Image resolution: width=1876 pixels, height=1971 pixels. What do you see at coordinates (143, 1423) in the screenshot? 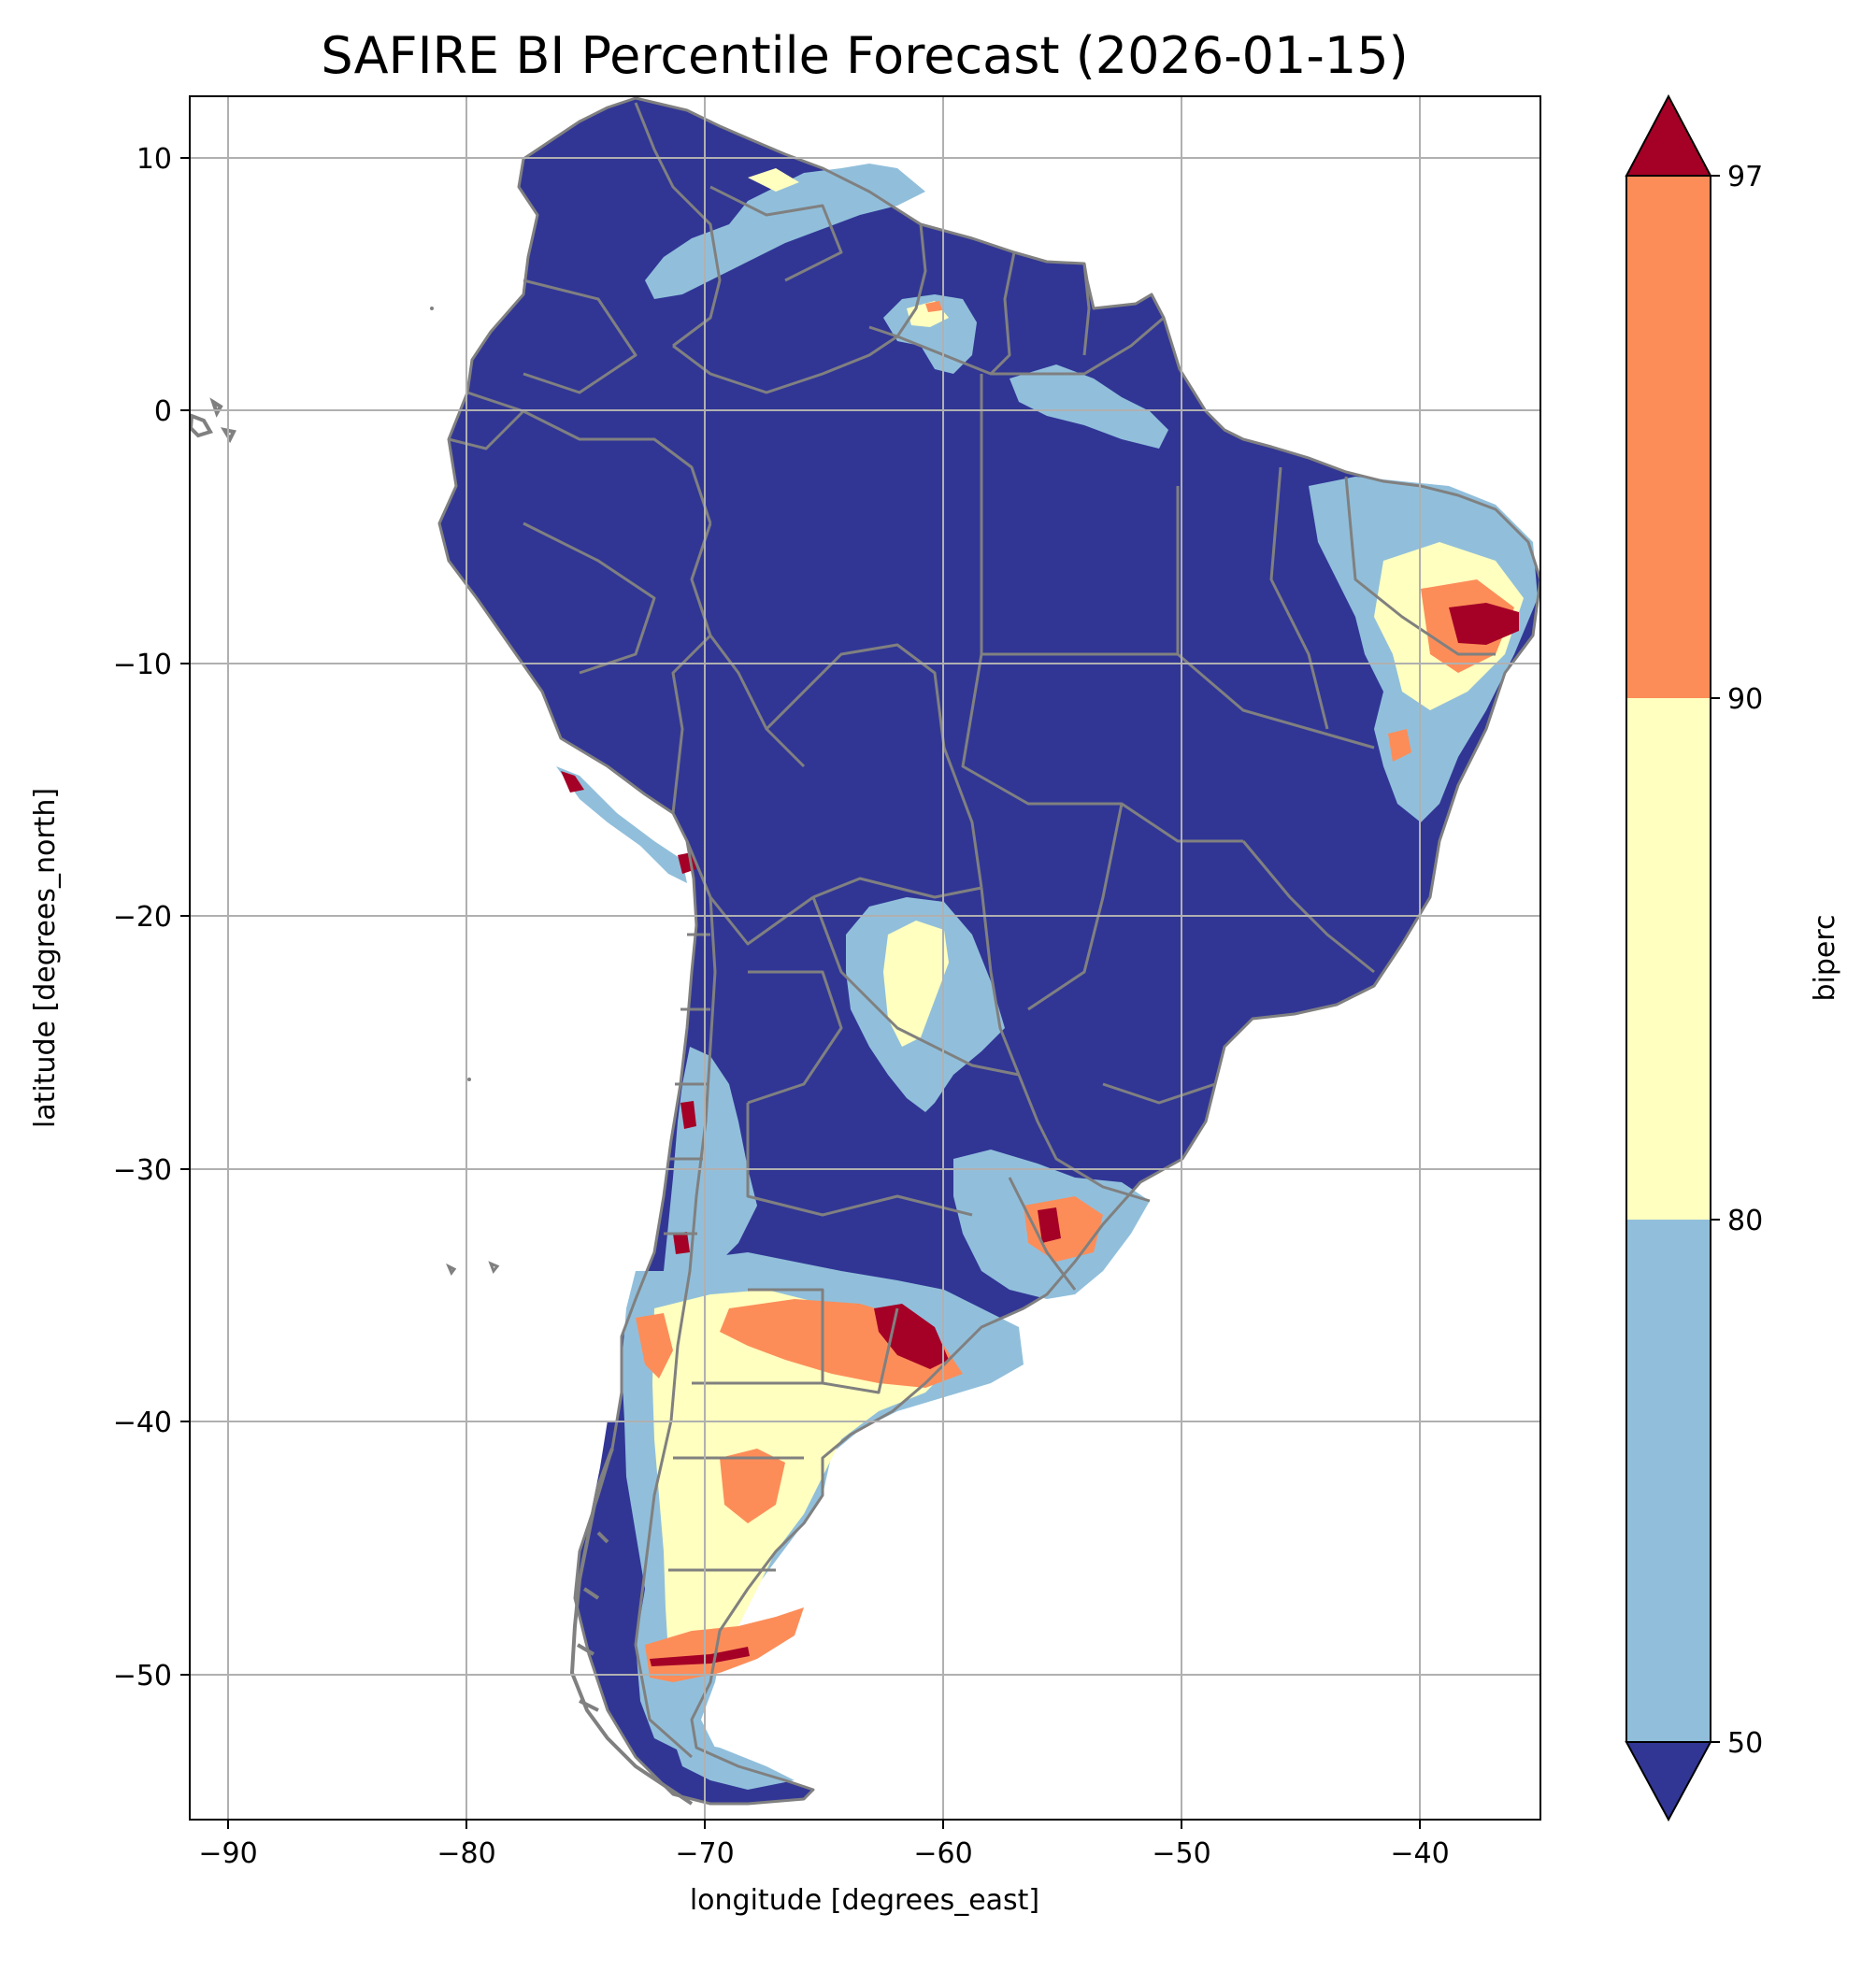
I see `y-tick-label: −40` at bounding box center [143, 1423].